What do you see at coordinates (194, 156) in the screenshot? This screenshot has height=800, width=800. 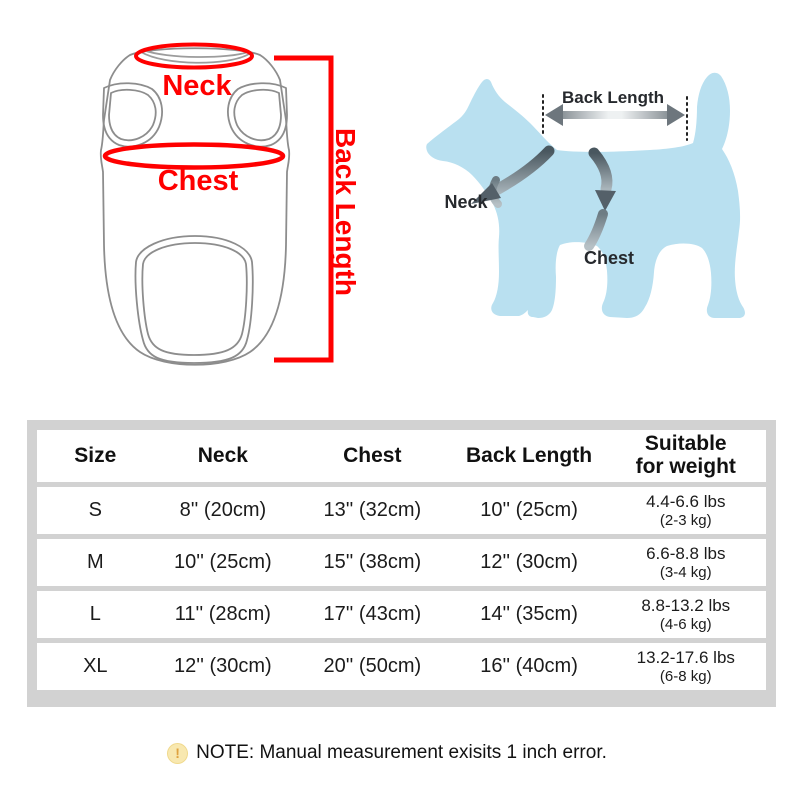 I see `chest-ellipse` at bounding box center [194, 156].